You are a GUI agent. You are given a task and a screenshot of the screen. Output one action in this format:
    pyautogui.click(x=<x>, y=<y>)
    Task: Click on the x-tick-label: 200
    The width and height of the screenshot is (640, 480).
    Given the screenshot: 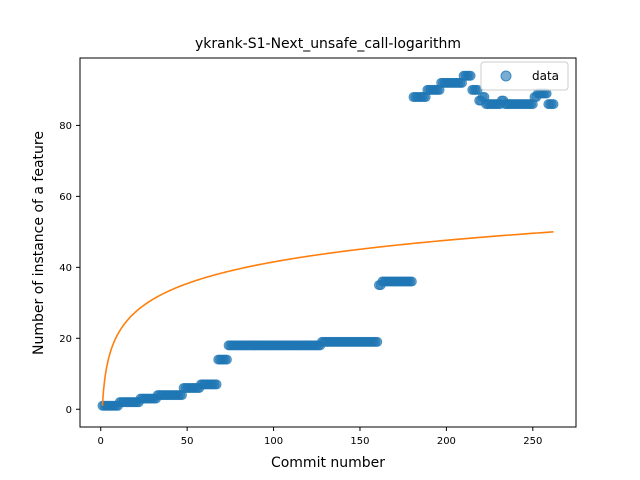 What is the action you would take?
    pyautogui.click(x=446, y=441)
    